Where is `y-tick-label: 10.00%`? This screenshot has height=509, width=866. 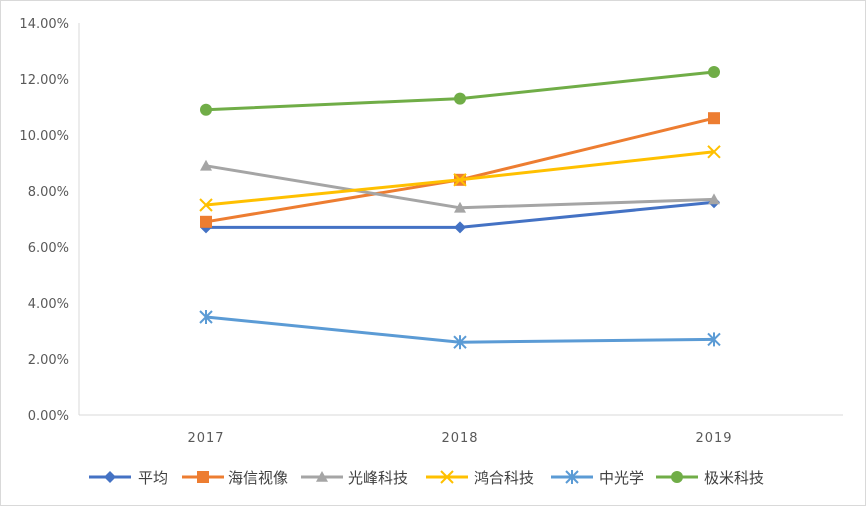
y-tick-label: 10.00% is located at coordinates (44, 136).